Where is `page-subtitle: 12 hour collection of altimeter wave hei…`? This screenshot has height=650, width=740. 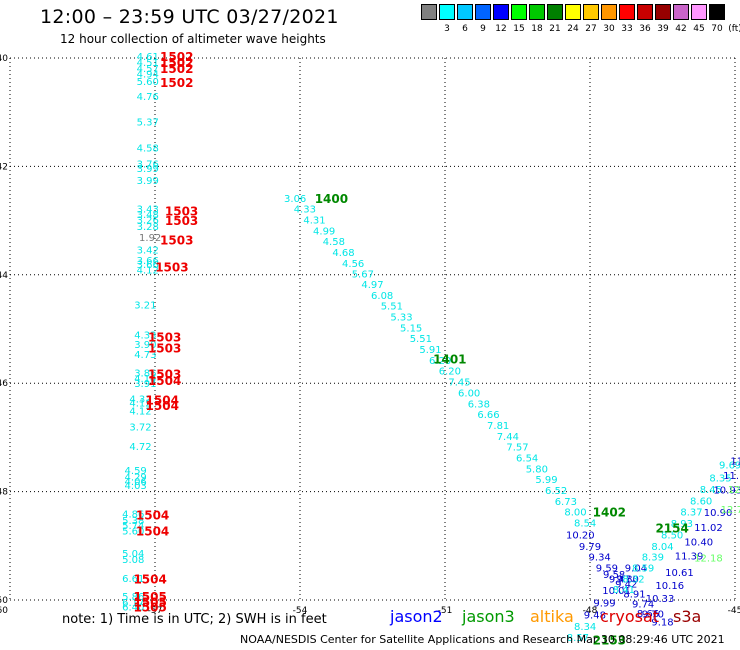
page-subtitle: 12 hour collection of altimeter wave hei… is located at coordinates (193, 39).